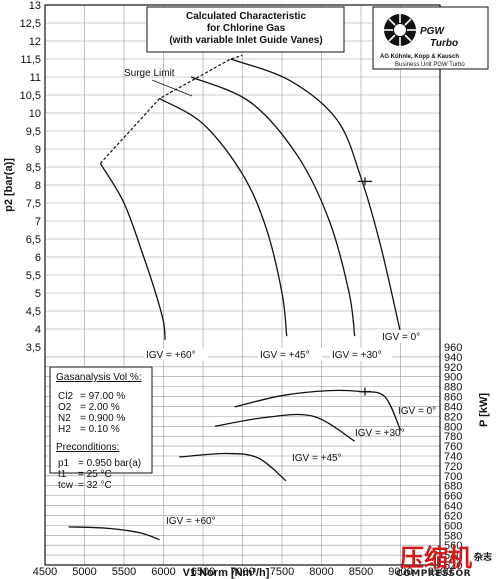 The width and height of the screenshot is (500, 579). Describe the element at coordinates (30, 24) in the screenshot. I see `y-top-tick-label: 12,5` at that location.